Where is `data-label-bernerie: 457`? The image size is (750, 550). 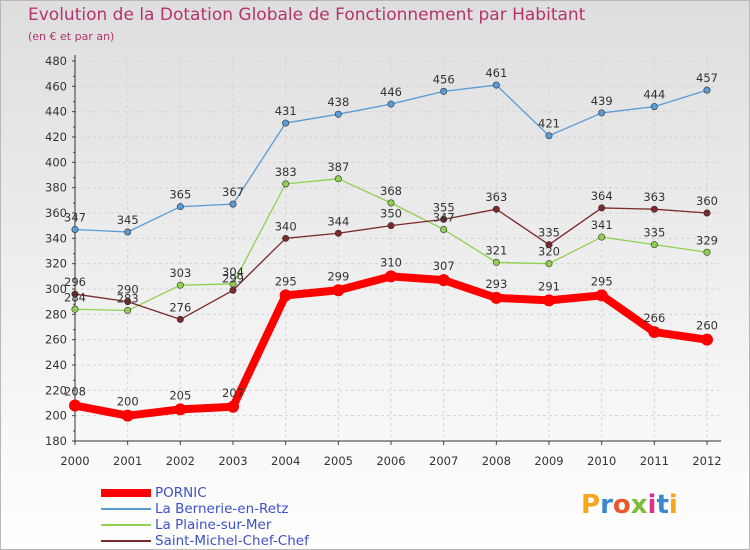
data-label-bernerie: 457 is located at coordinates (707, 78).